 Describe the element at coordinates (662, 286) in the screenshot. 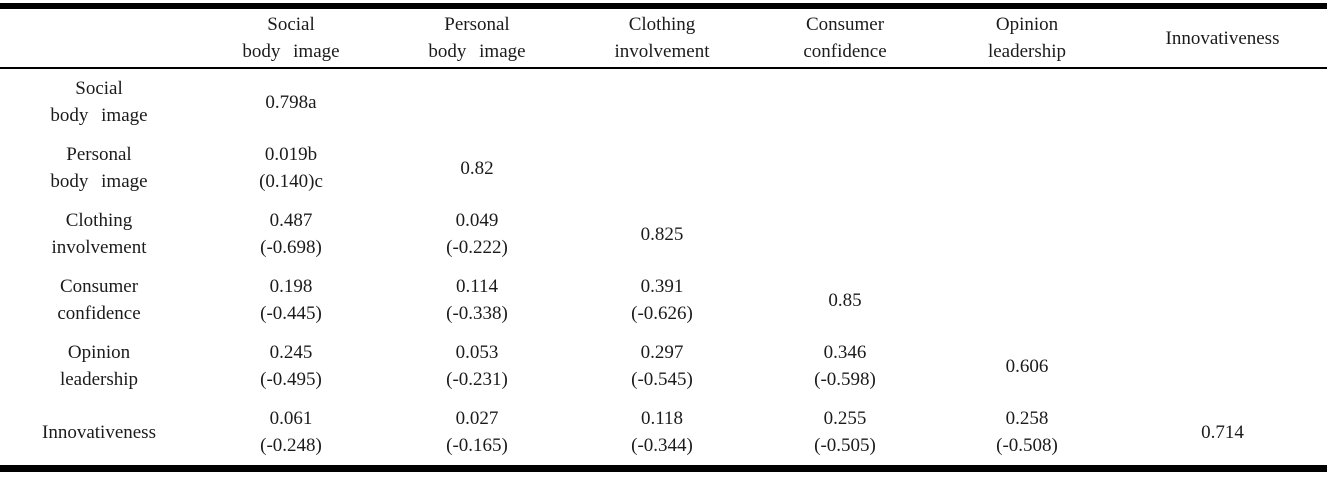

I see `cell-text-line: 0.391` at that location.